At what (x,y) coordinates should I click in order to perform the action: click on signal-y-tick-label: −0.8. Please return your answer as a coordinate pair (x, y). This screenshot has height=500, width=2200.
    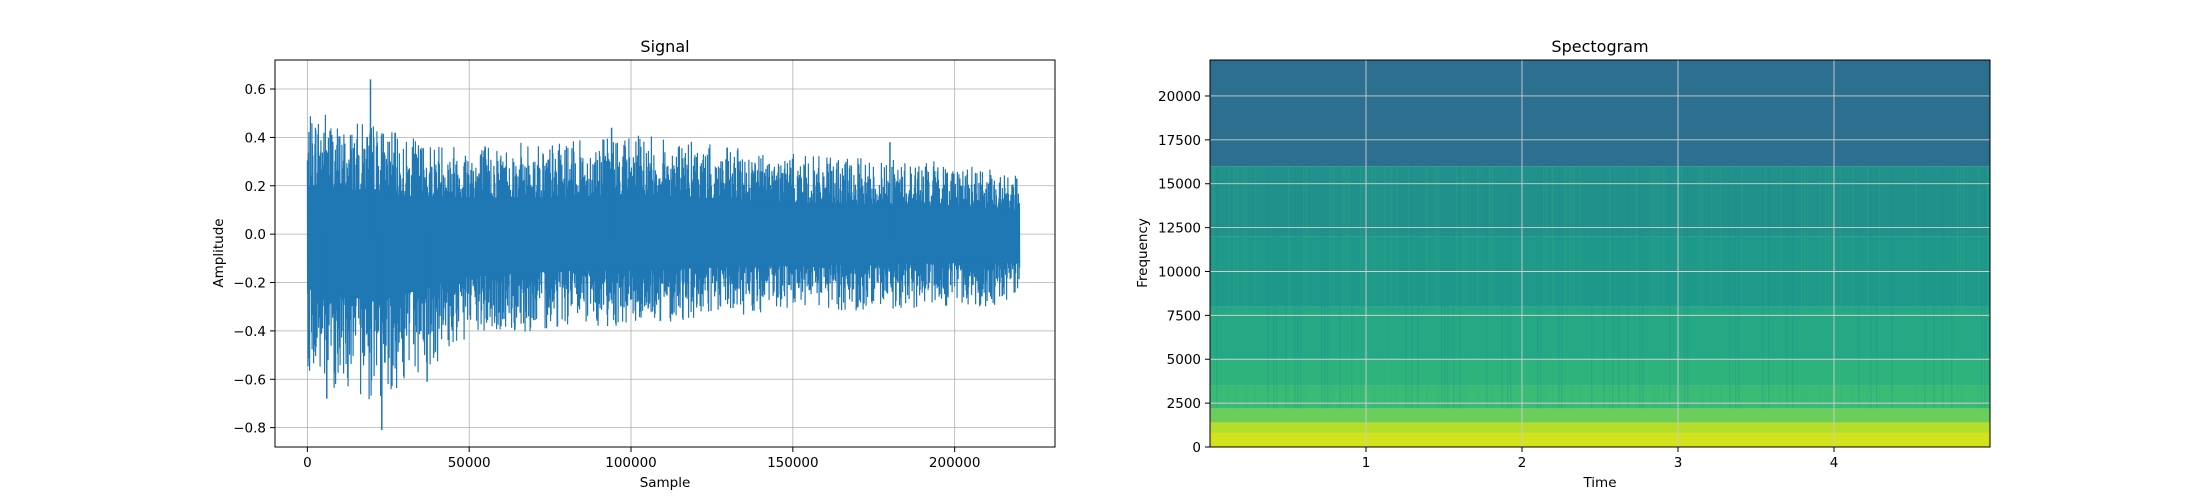
    Looking at the image, I should click on (249, 429).